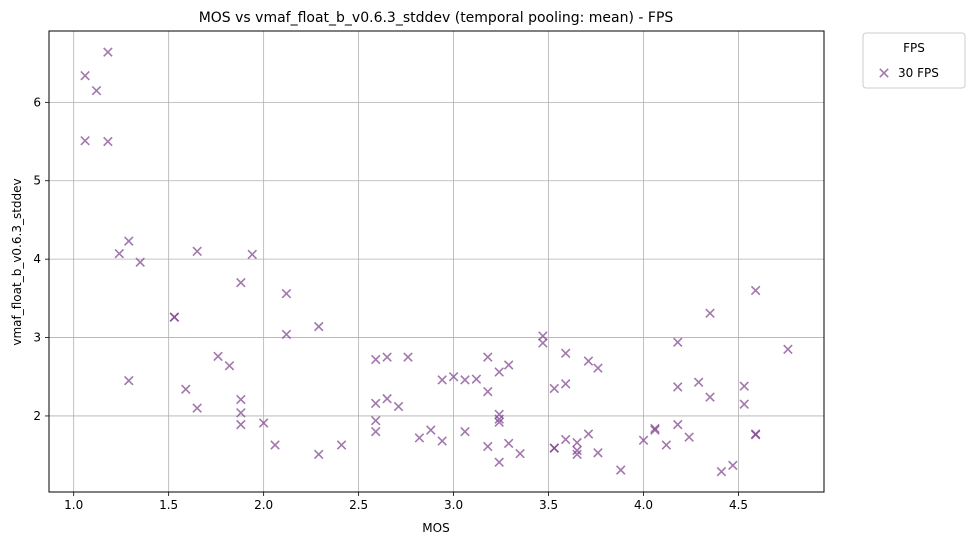  What do you see at coordinates (73, 505) in the screenshot?
I see `x-tick-label: 1.0` at bounding box center [73, 505].